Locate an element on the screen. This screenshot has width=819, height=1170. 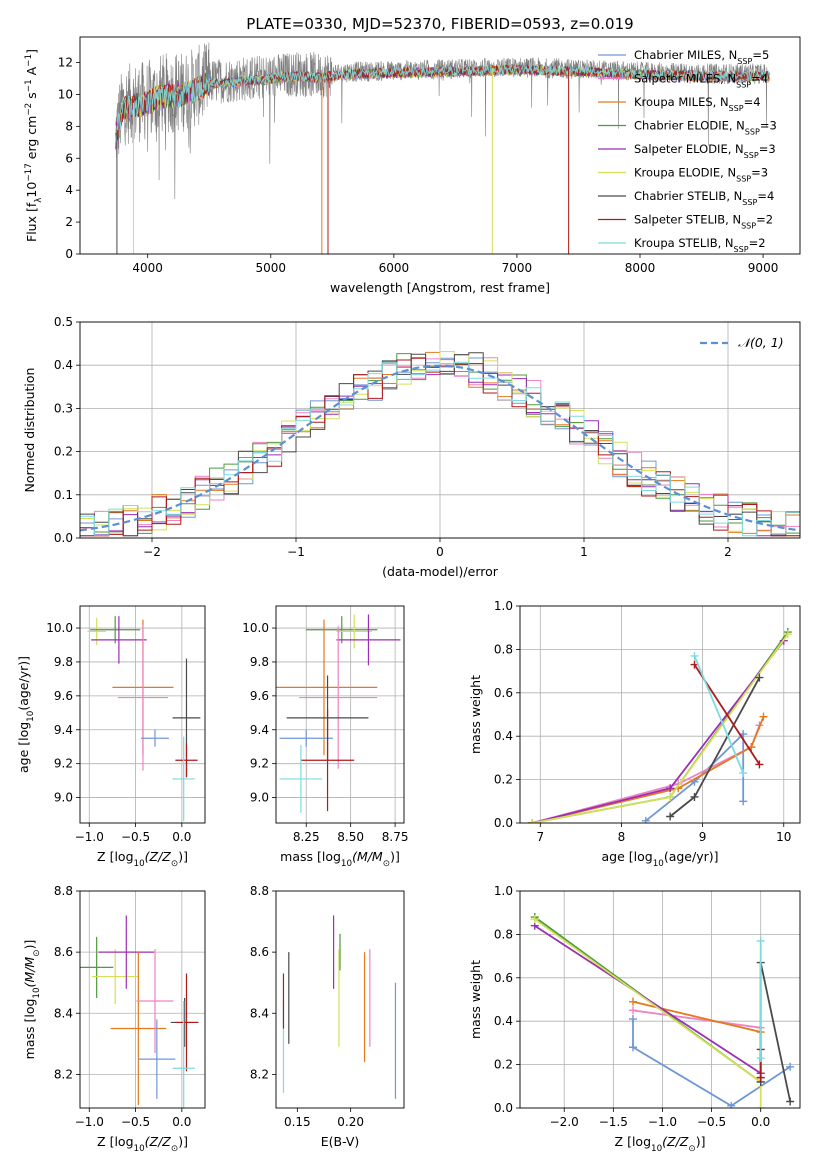
y-tick-label: 8 is located at coordinates (69, 126).